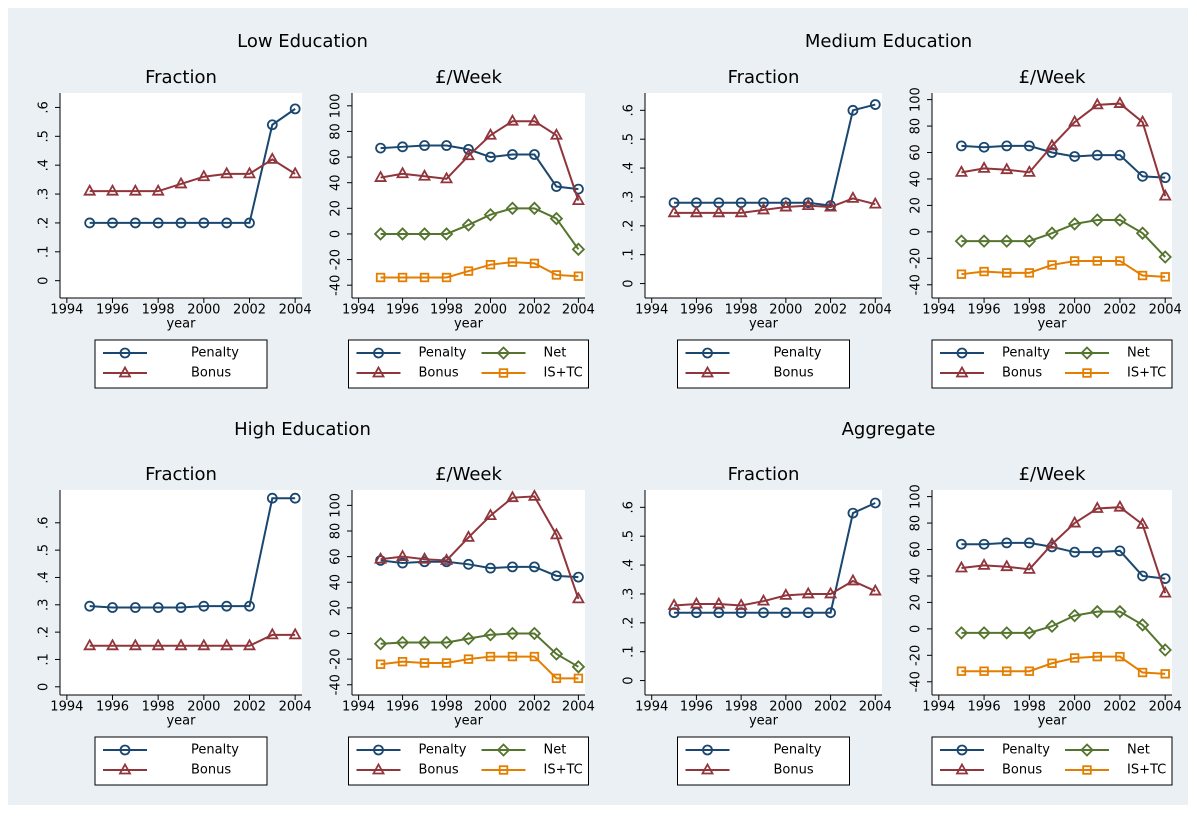 Image resolution: width=1197 pixels, height=817 pixels. I want to click on y-tick-label: -20, so click(916, 655).